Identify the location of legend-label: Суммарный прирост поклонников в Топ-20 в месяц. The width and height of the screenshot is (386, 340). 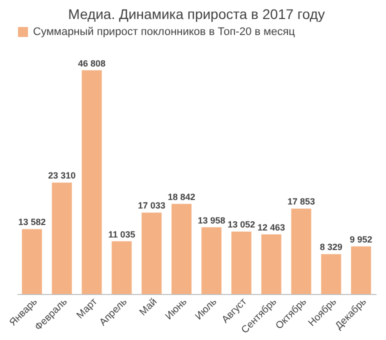
(164, 32).